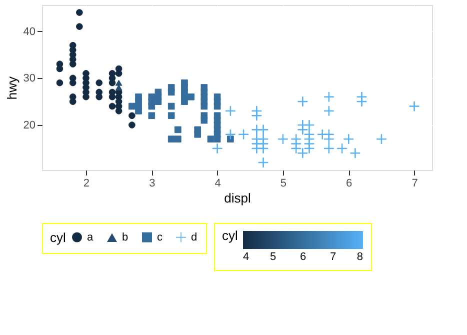 The image size is (467, 335). What do you see at coordinates (283, 184) in the screenshot?
I see `x-tick-label: 5` at bounding box center [283, 184].